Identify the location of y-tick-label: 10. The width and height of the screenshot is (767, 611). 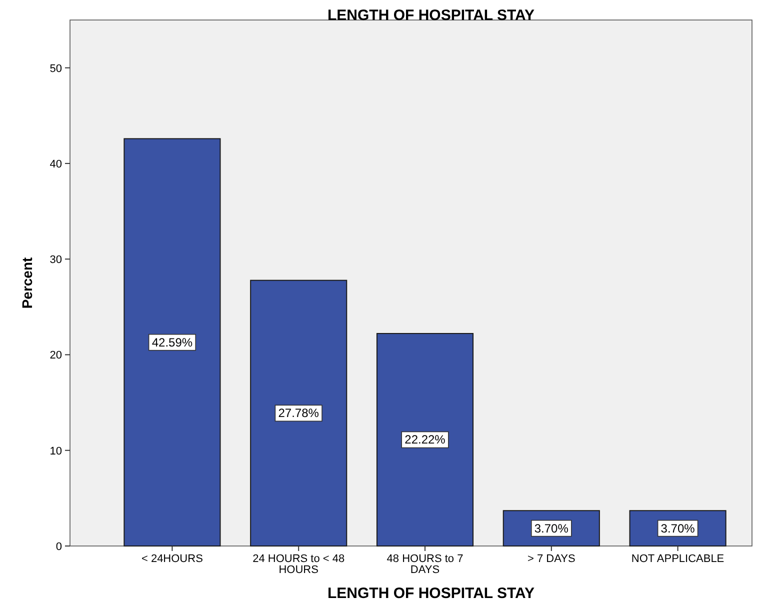
(56, 451).